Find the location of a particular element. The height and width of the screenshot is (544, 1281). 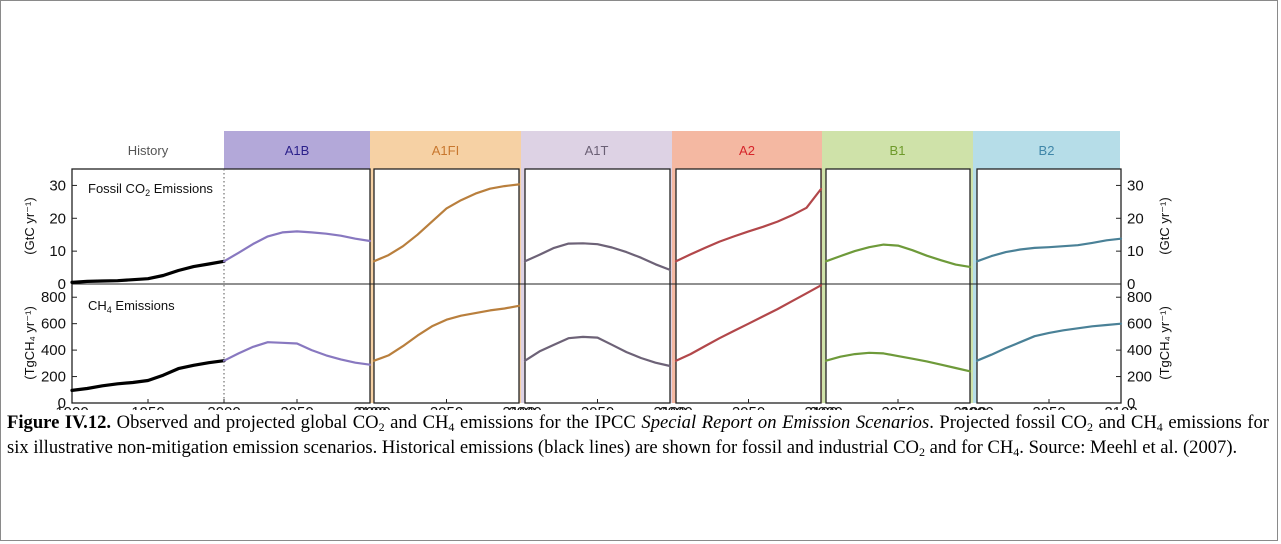

history-a1b-plot-frame is located at coordinates (221, 286).